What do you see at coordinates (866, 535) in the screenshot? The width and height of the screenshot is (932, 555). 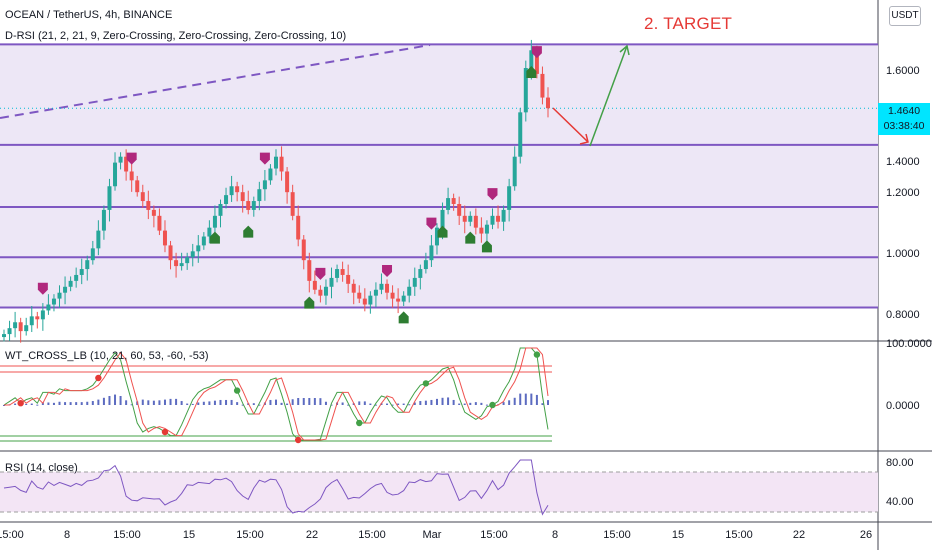 I see `time-axis-label: 26` at bounding box center [866, 535].